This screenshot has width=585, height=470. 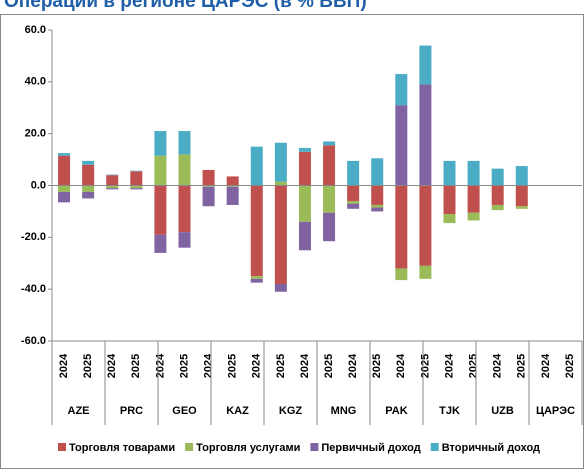 I want to click on legend-label: Вторичный доход, so click(x=491, y=448).